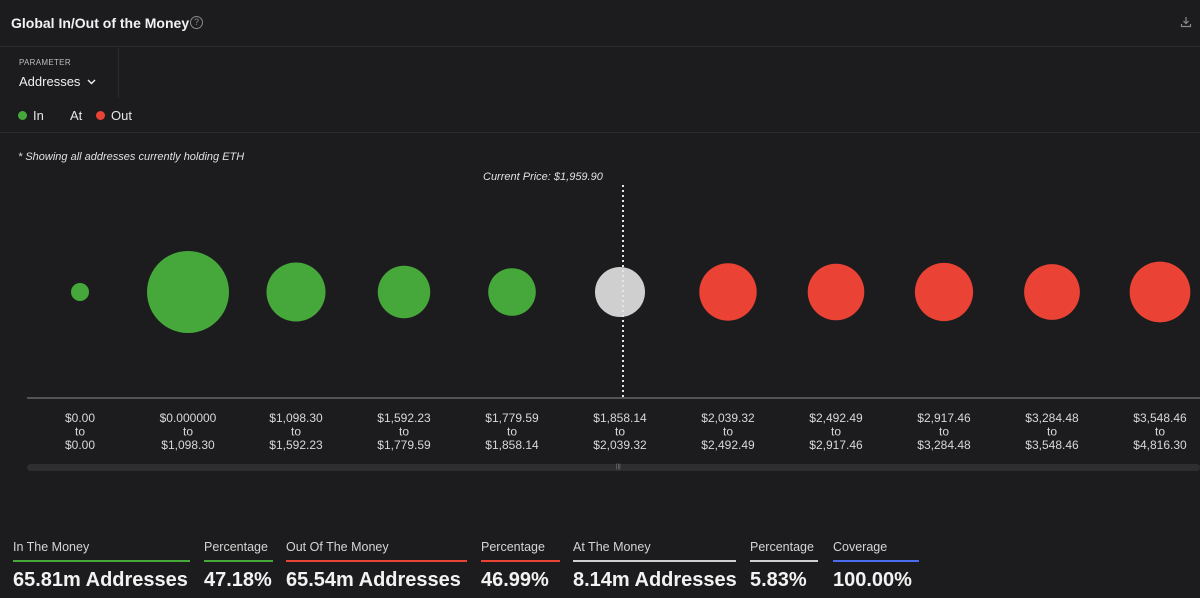 Image resolution: width=1200 pixels, height=598 pixels. What do you see at coordinates (543, 177) in the screenshot?
I see `current-price-label: Current Price: $1,959.90` at bounding box center [543, 177].